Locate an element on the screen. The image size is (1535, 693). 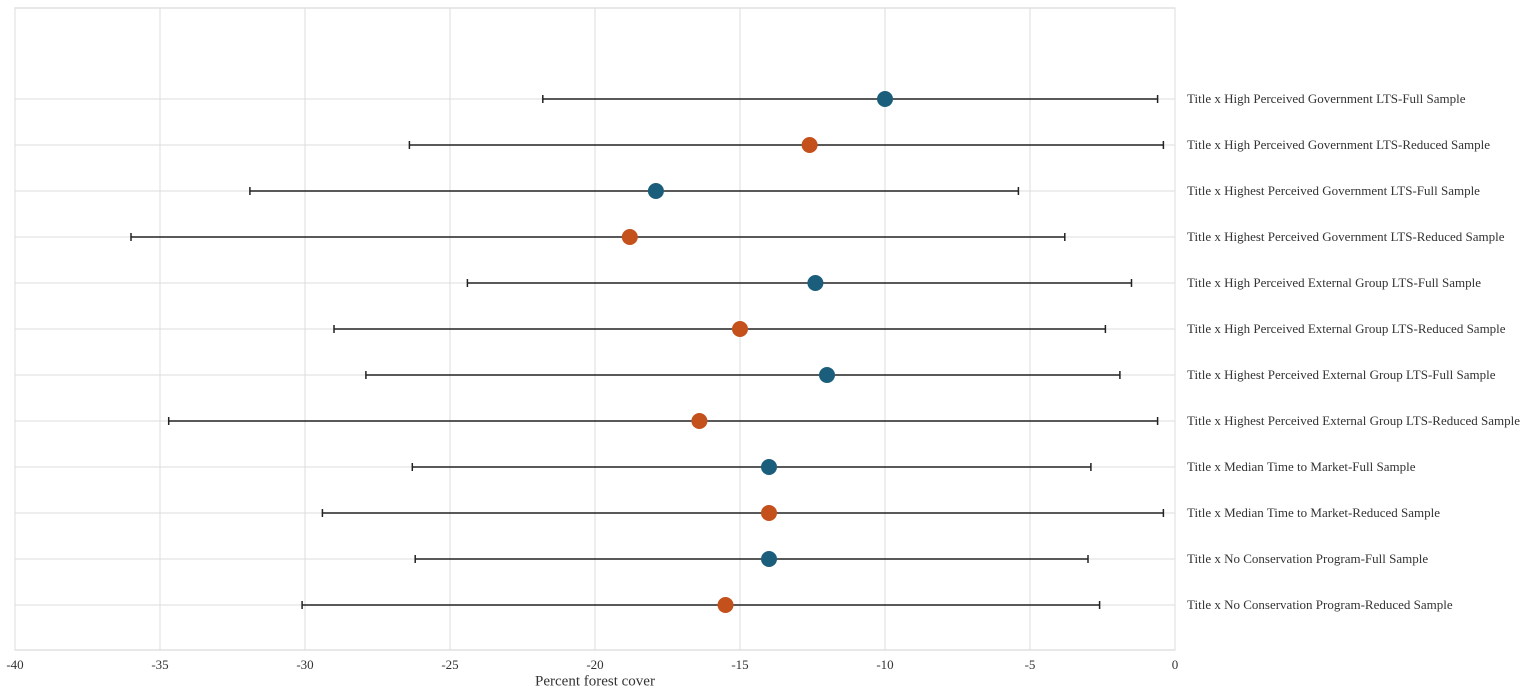
x-tick-label: -35 is located at coordinates (159, 664).